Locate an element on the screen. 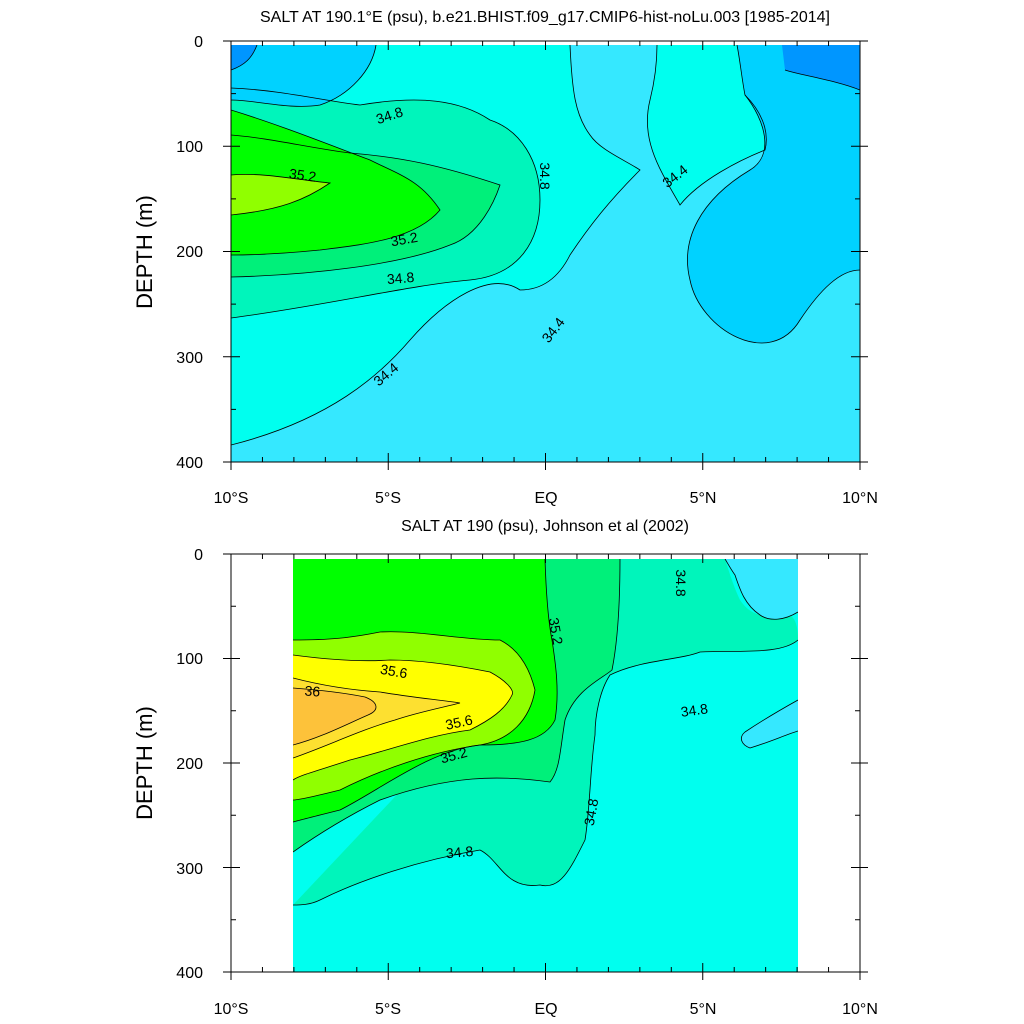 The image size is (1024, 1024). fill-35.2-region is located at coordinates (335, 182).